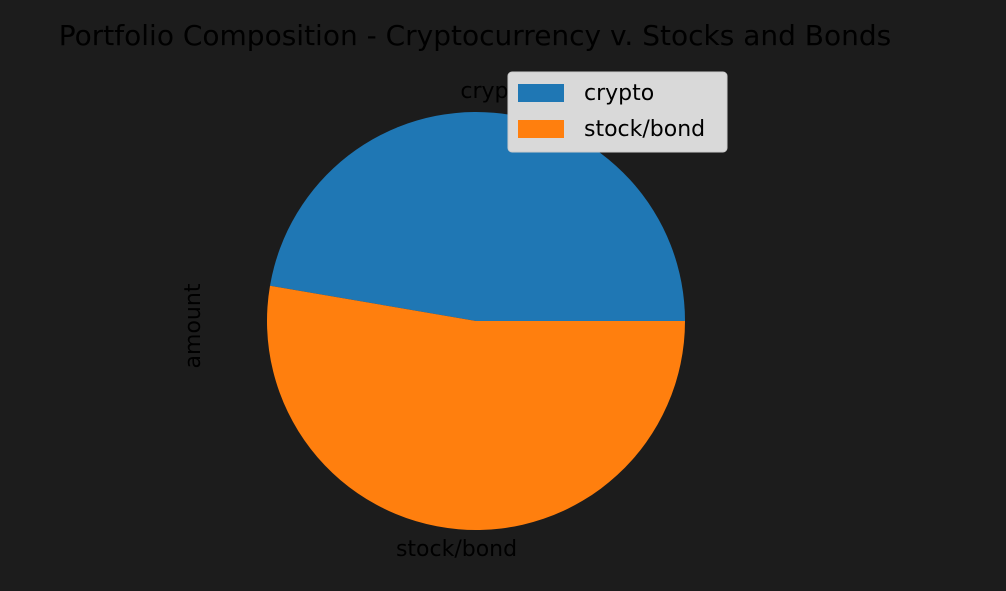 Image resolution: width=1006 pixels, height=591 pixels. I want to click on legend: crypto stock/bond, so click(617, 112).